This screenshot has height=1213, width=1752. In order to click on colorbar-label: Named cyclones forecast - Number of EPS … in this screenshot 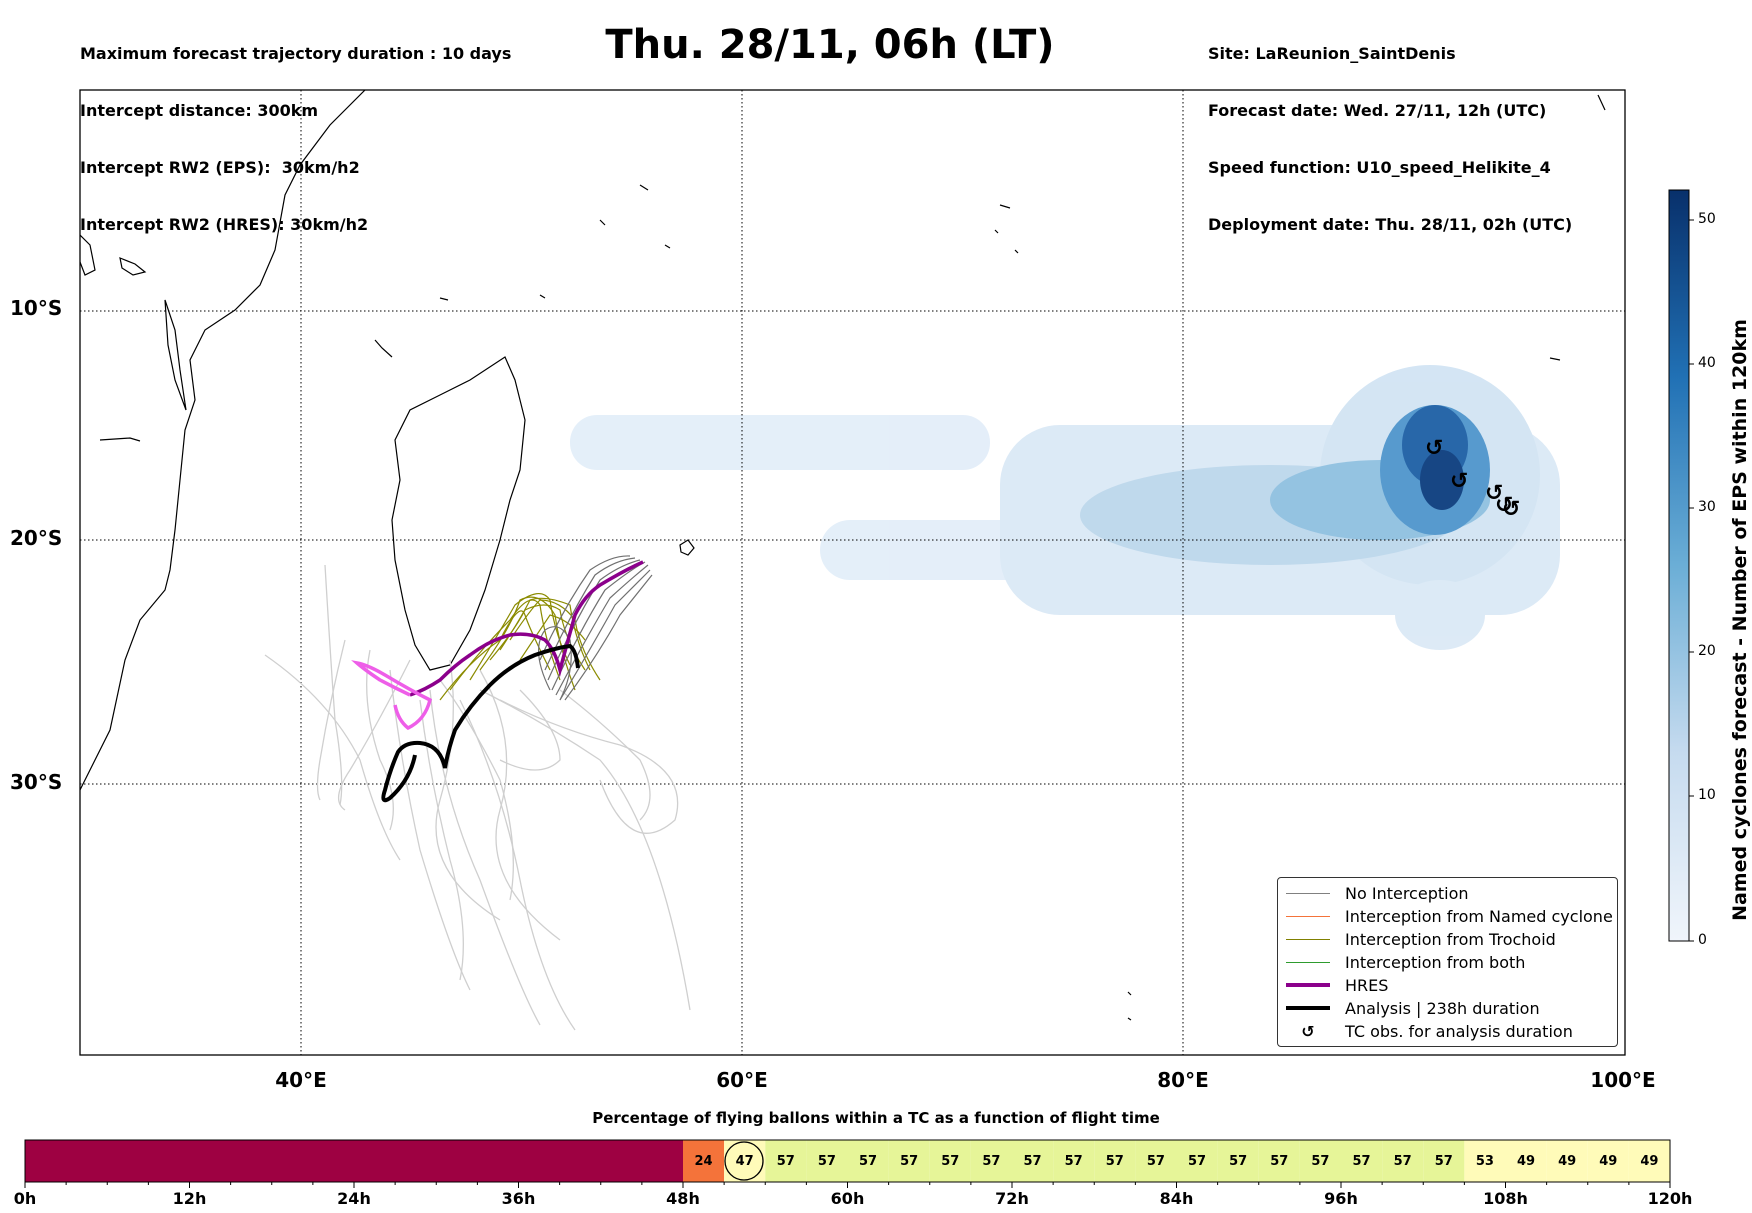, I will do `click(1740, 620)`.